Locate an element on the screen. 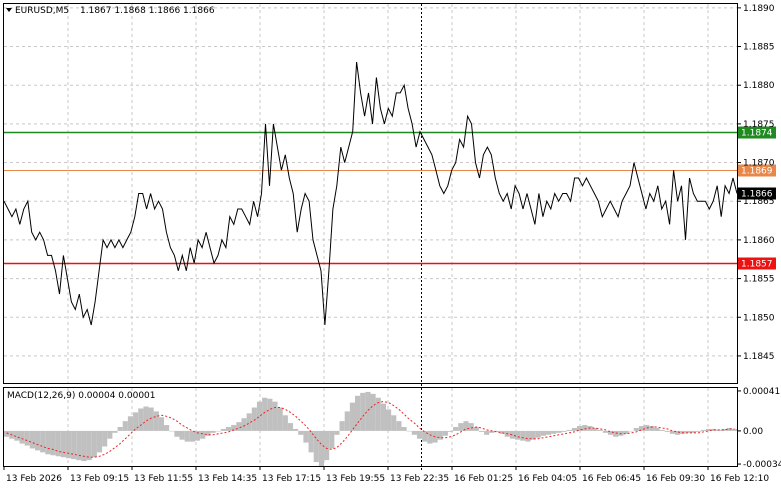 Image resolution: width=781 pixels, height=489 pixels. macd-tick-label: 0.00 is located at coordinates (753, 432).